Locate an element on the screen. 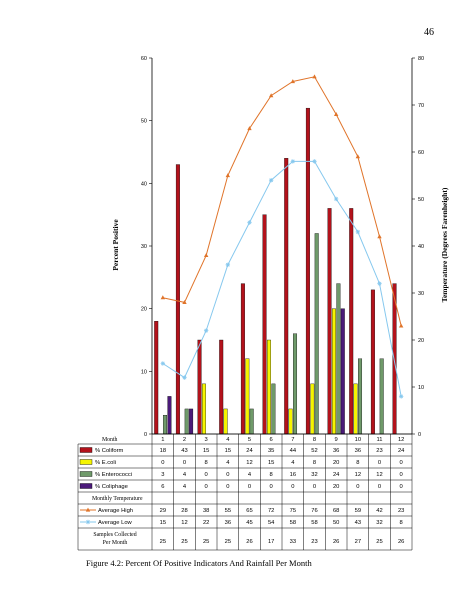 The image size is (464, 600). table-cell: 26 is located at coordinates (336, 542).